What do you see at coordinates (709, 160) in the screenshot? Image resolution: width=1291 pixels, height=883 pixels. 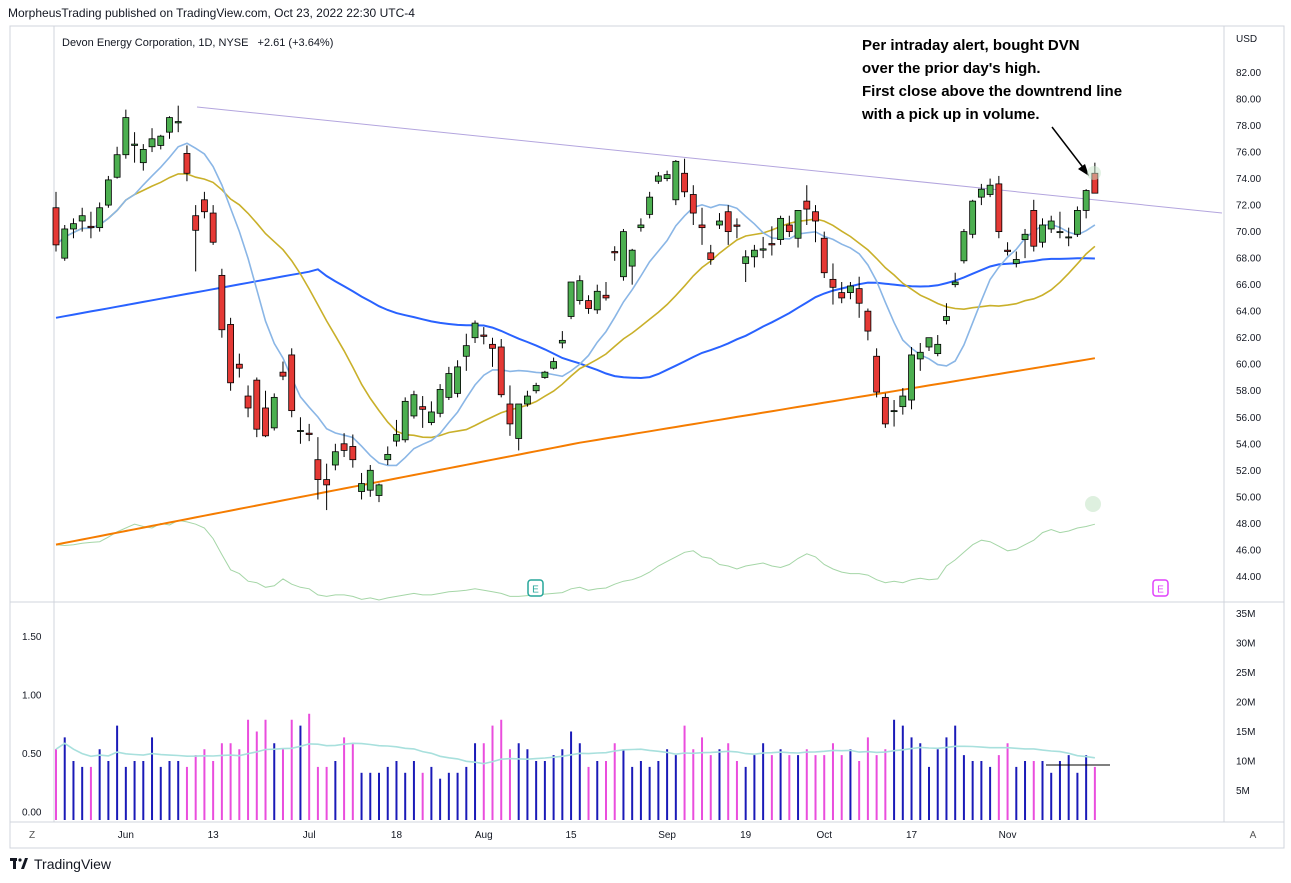 I see `downtrend-line` at bounding box center [709, 160].